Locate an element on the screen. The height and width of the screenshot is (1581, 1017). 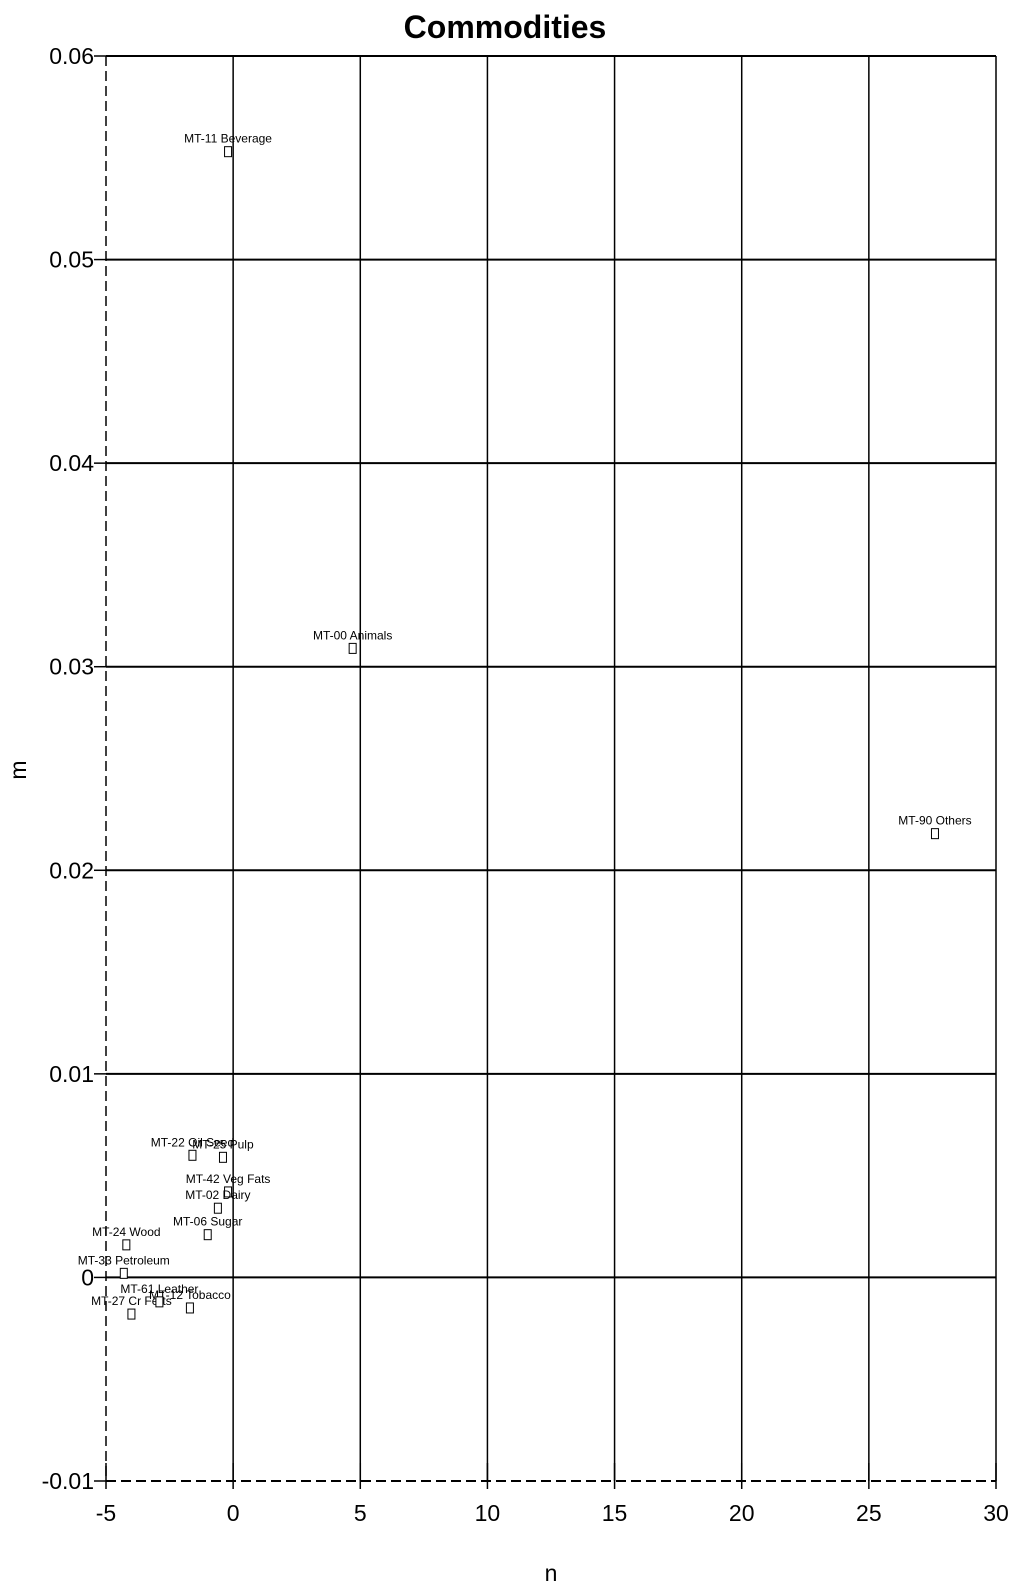
y-tick-label: -0.01 is located at coordinates (68, 1481).